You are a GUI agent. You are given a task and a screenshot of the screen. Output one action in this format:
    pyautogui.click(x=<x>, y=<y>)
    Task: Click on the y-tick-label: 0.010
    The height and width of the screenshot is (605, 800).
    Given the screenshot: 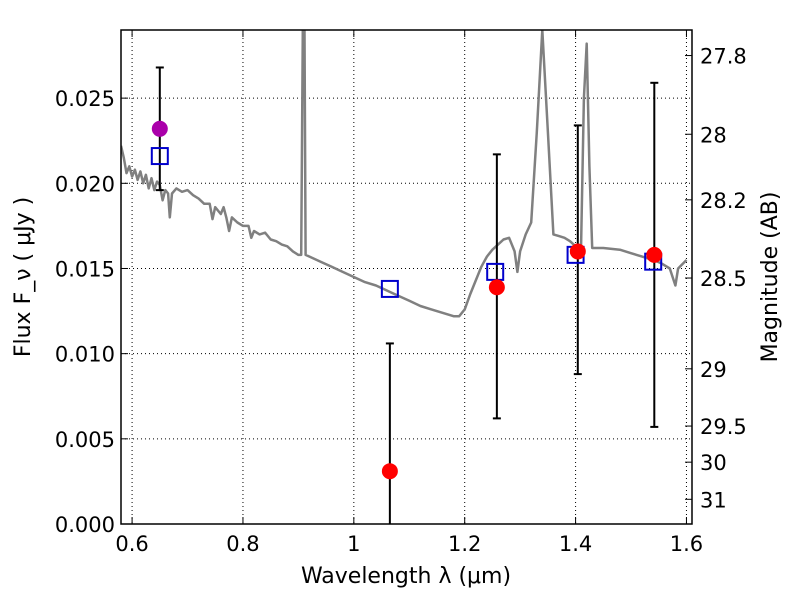 What is the action you would take?
    pyautogui.click(x=85, y=355)
    